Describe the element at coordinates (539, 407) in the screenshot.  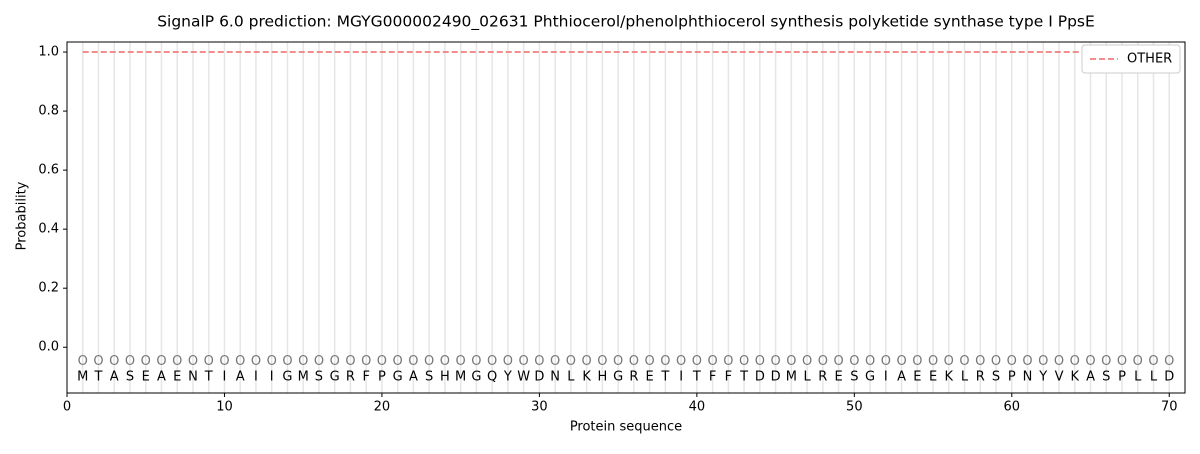
I see `x-tick-label: 30` at that location.